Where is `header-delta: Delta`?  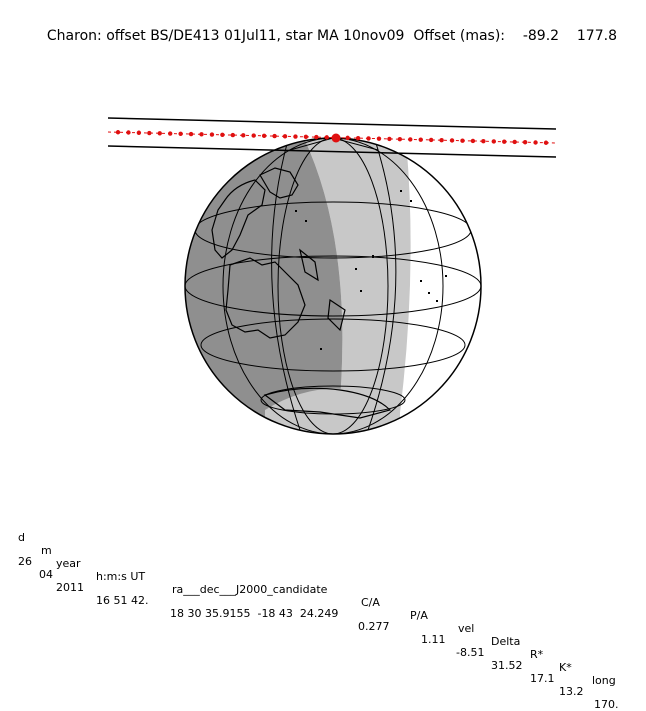 header-delta: Delta is located at coordinates (506, 641).